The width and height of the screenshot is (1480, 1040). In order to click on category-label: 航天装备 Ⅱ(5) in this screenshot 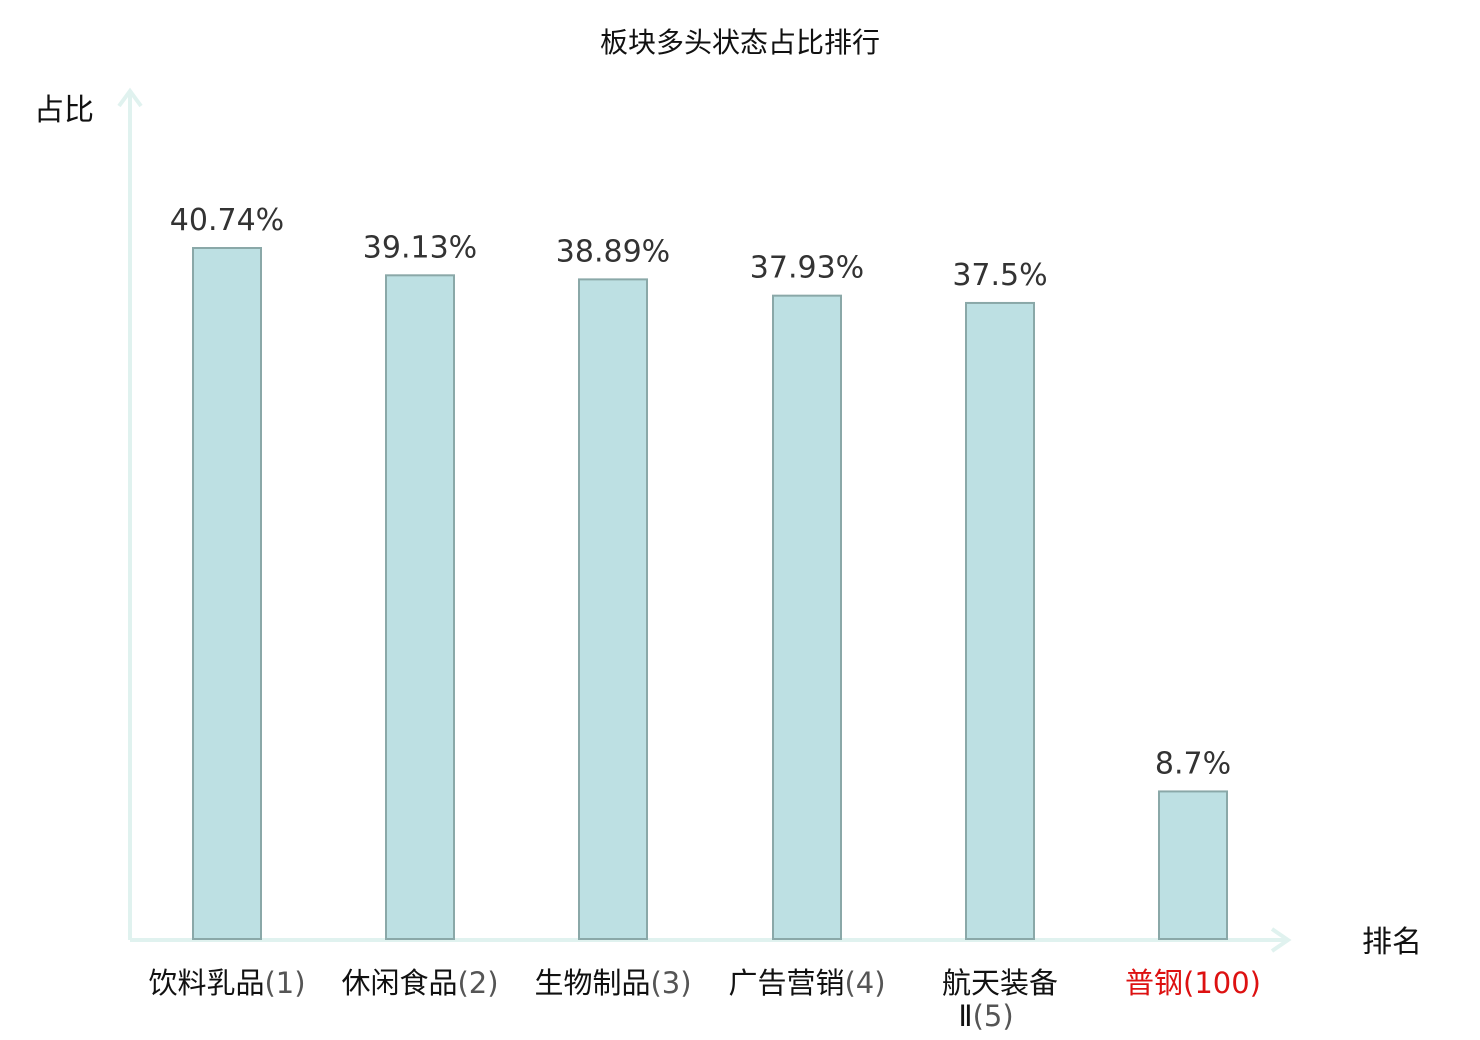, I will do `click(1000, 999)`.